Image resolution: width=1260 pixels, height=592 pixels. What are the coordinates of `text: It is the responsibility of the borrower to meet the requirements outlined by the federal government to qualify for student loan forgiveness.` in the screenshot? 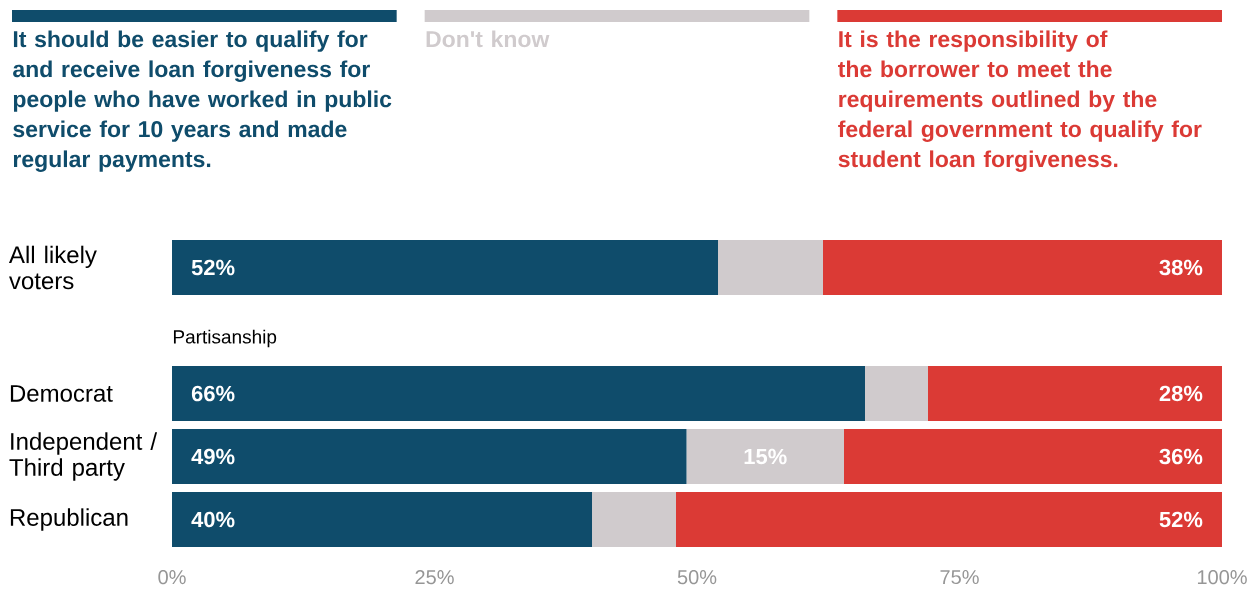 It's located at (1020, 101).